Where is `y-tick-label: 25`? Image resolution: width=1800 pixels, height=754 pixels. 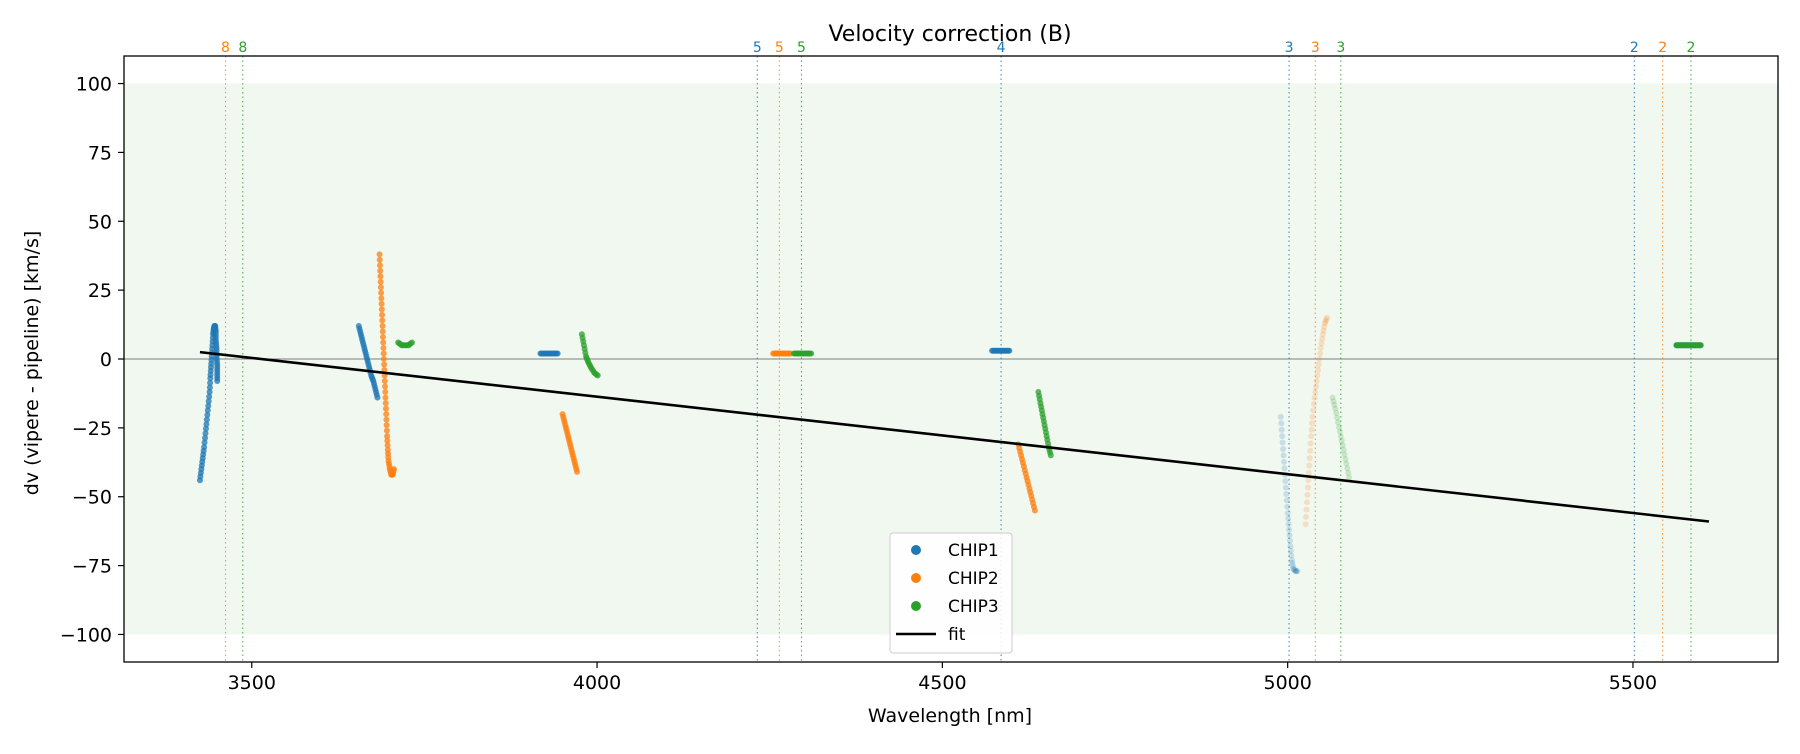 y-tick-label: 25 is located at coordinates (100, 291).